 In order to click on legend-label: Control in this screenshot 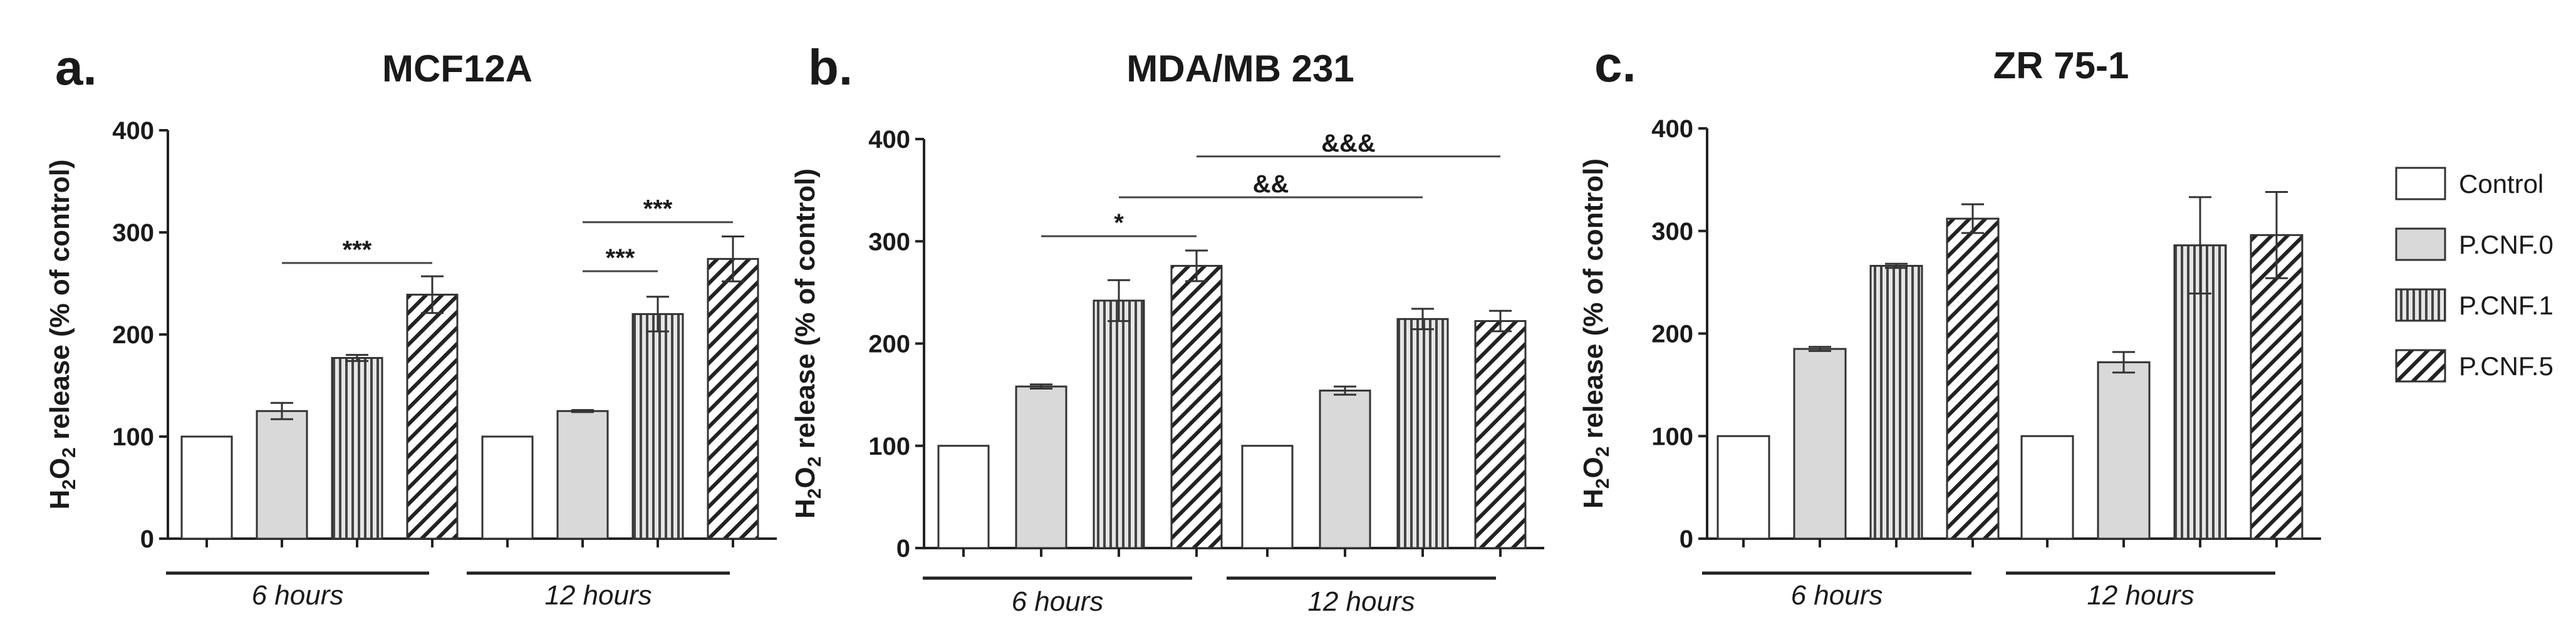, I will do `click(2501, 184)`.